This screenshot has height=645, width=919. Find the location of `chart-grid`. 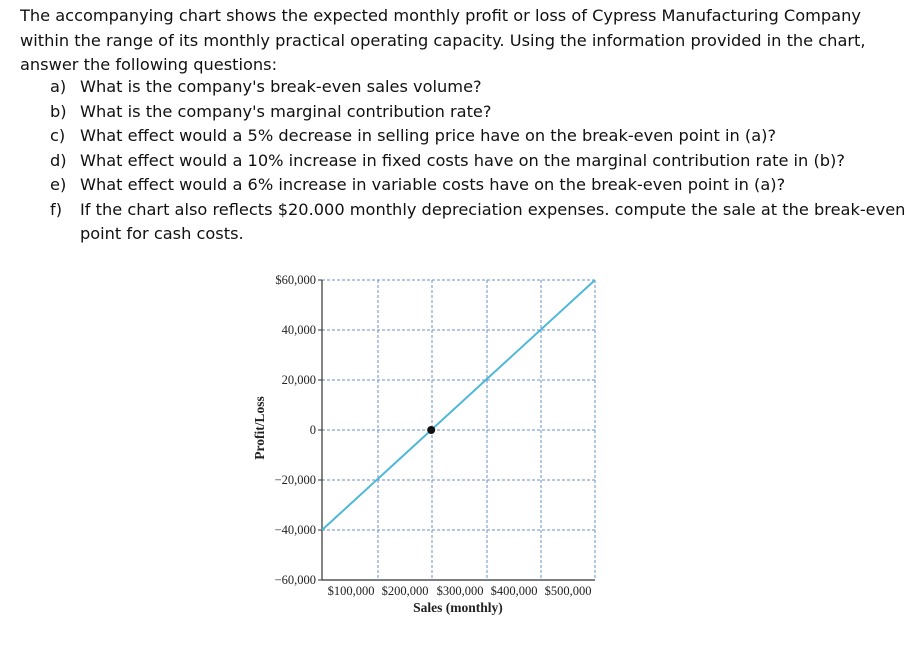

chart-grid is located at coordinates (459, 429).